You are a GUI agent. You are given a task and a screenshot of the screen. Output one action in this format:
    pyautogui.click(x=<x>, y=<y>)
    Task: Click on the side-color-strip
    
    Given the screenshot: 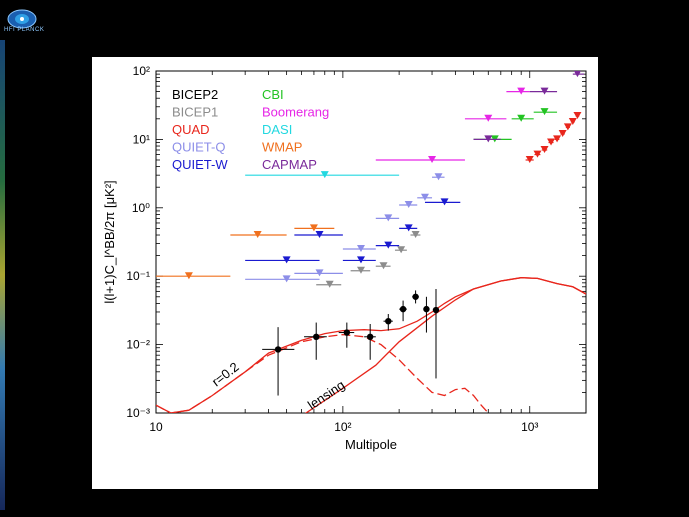 What is the action you would take?
    pyautogui.click(x=2, y=275)
    